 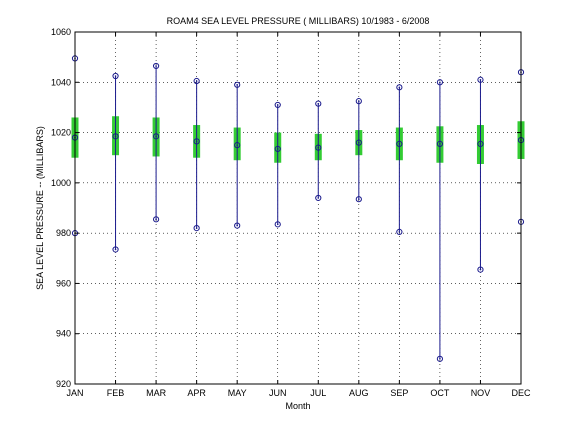 I want to click on mean-marker-aug, so click(x=358, y=142).